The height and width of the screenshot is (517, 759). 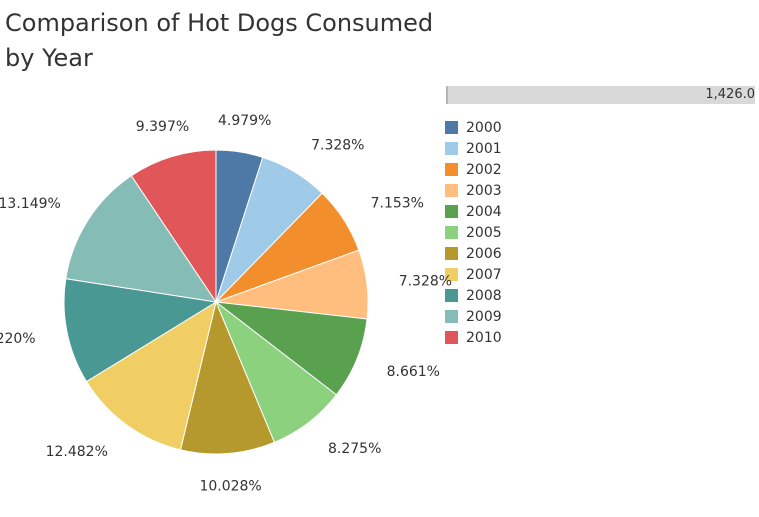 I want to click on slice-value-label-2009: 13.149%, so click(x=30, y=204).